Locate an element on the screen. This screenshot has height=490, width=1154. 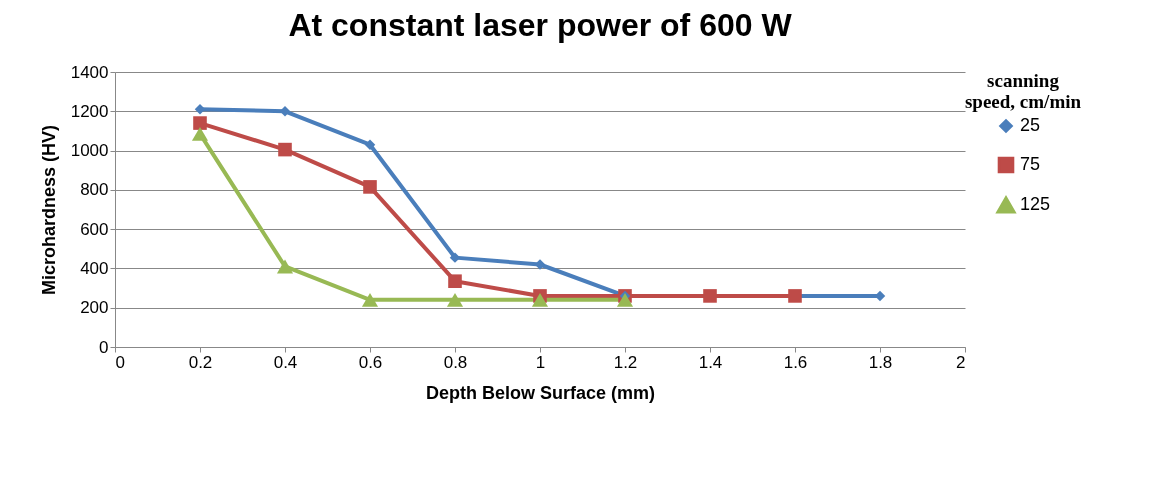
x-tick-label: 1.4 is located at coordinates (710, 362).